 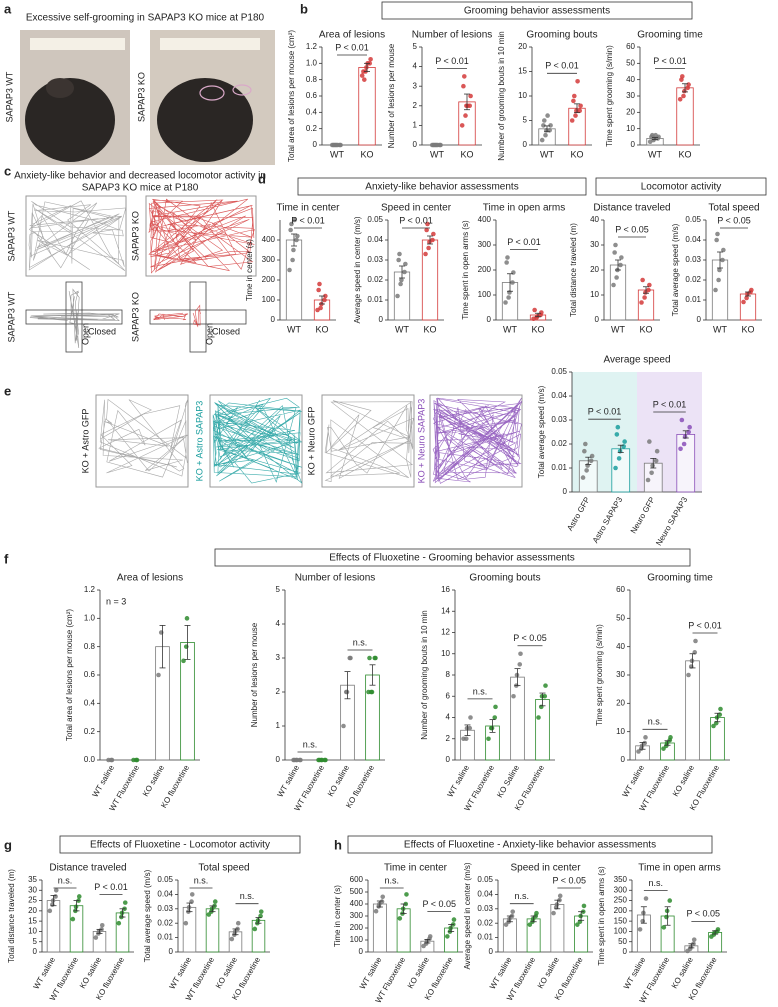 What do you see at coordinates (269, 239) in the screenshot?
I see `y-tick-label: 400` at bounding box center [269, 239].